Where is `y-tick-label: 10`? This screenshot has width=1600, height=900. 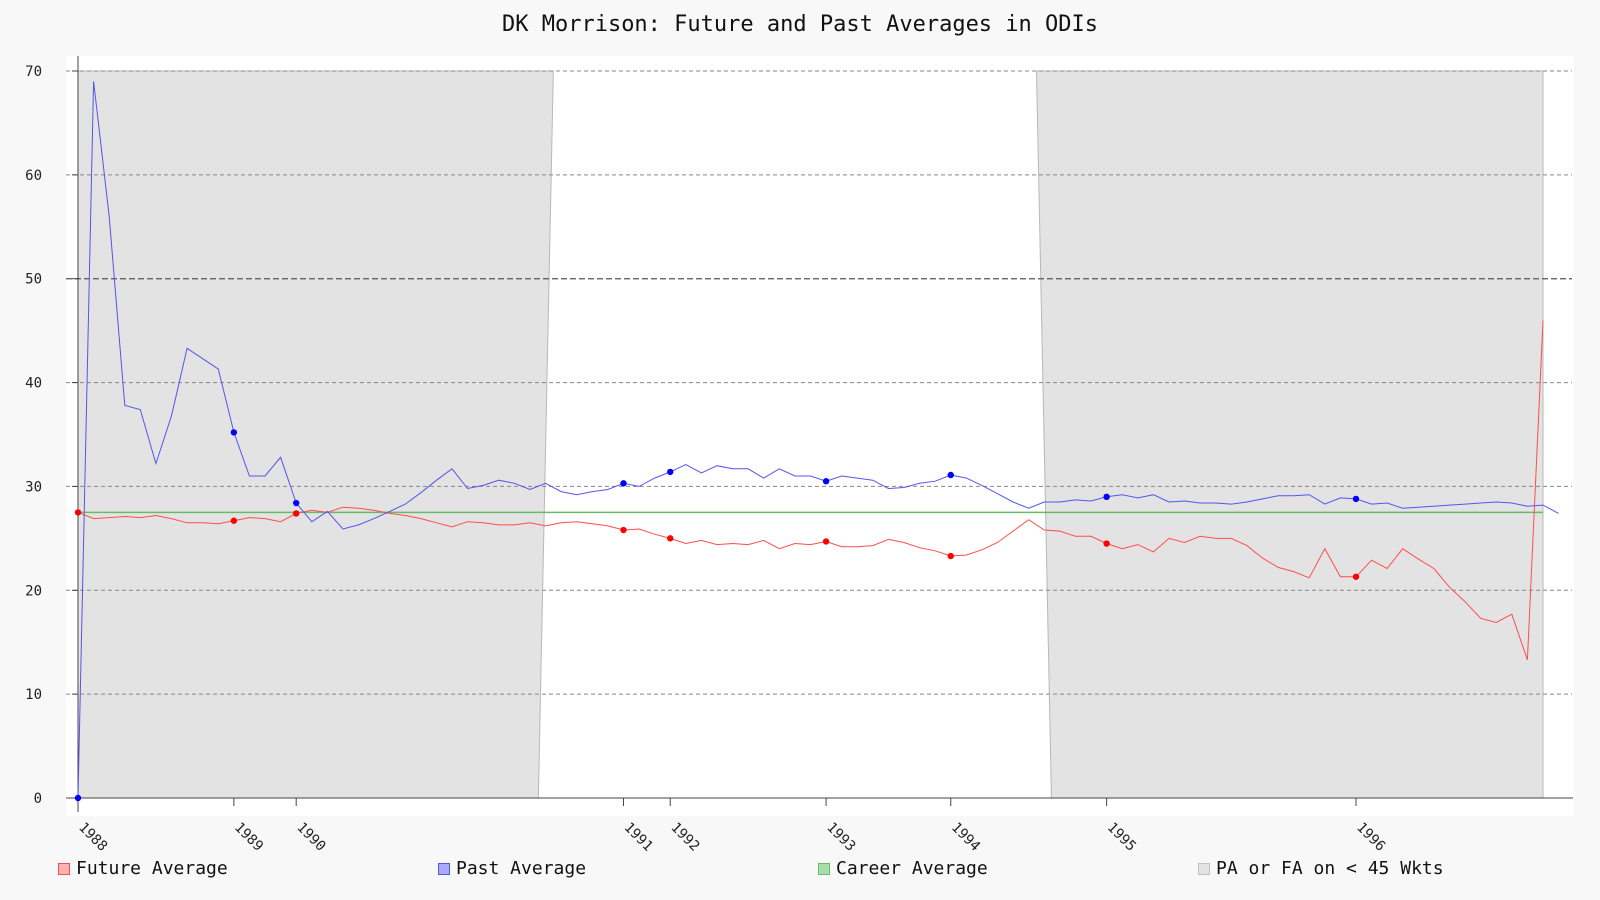
y-tick-label: 10 is located at coordinates (33, 695).